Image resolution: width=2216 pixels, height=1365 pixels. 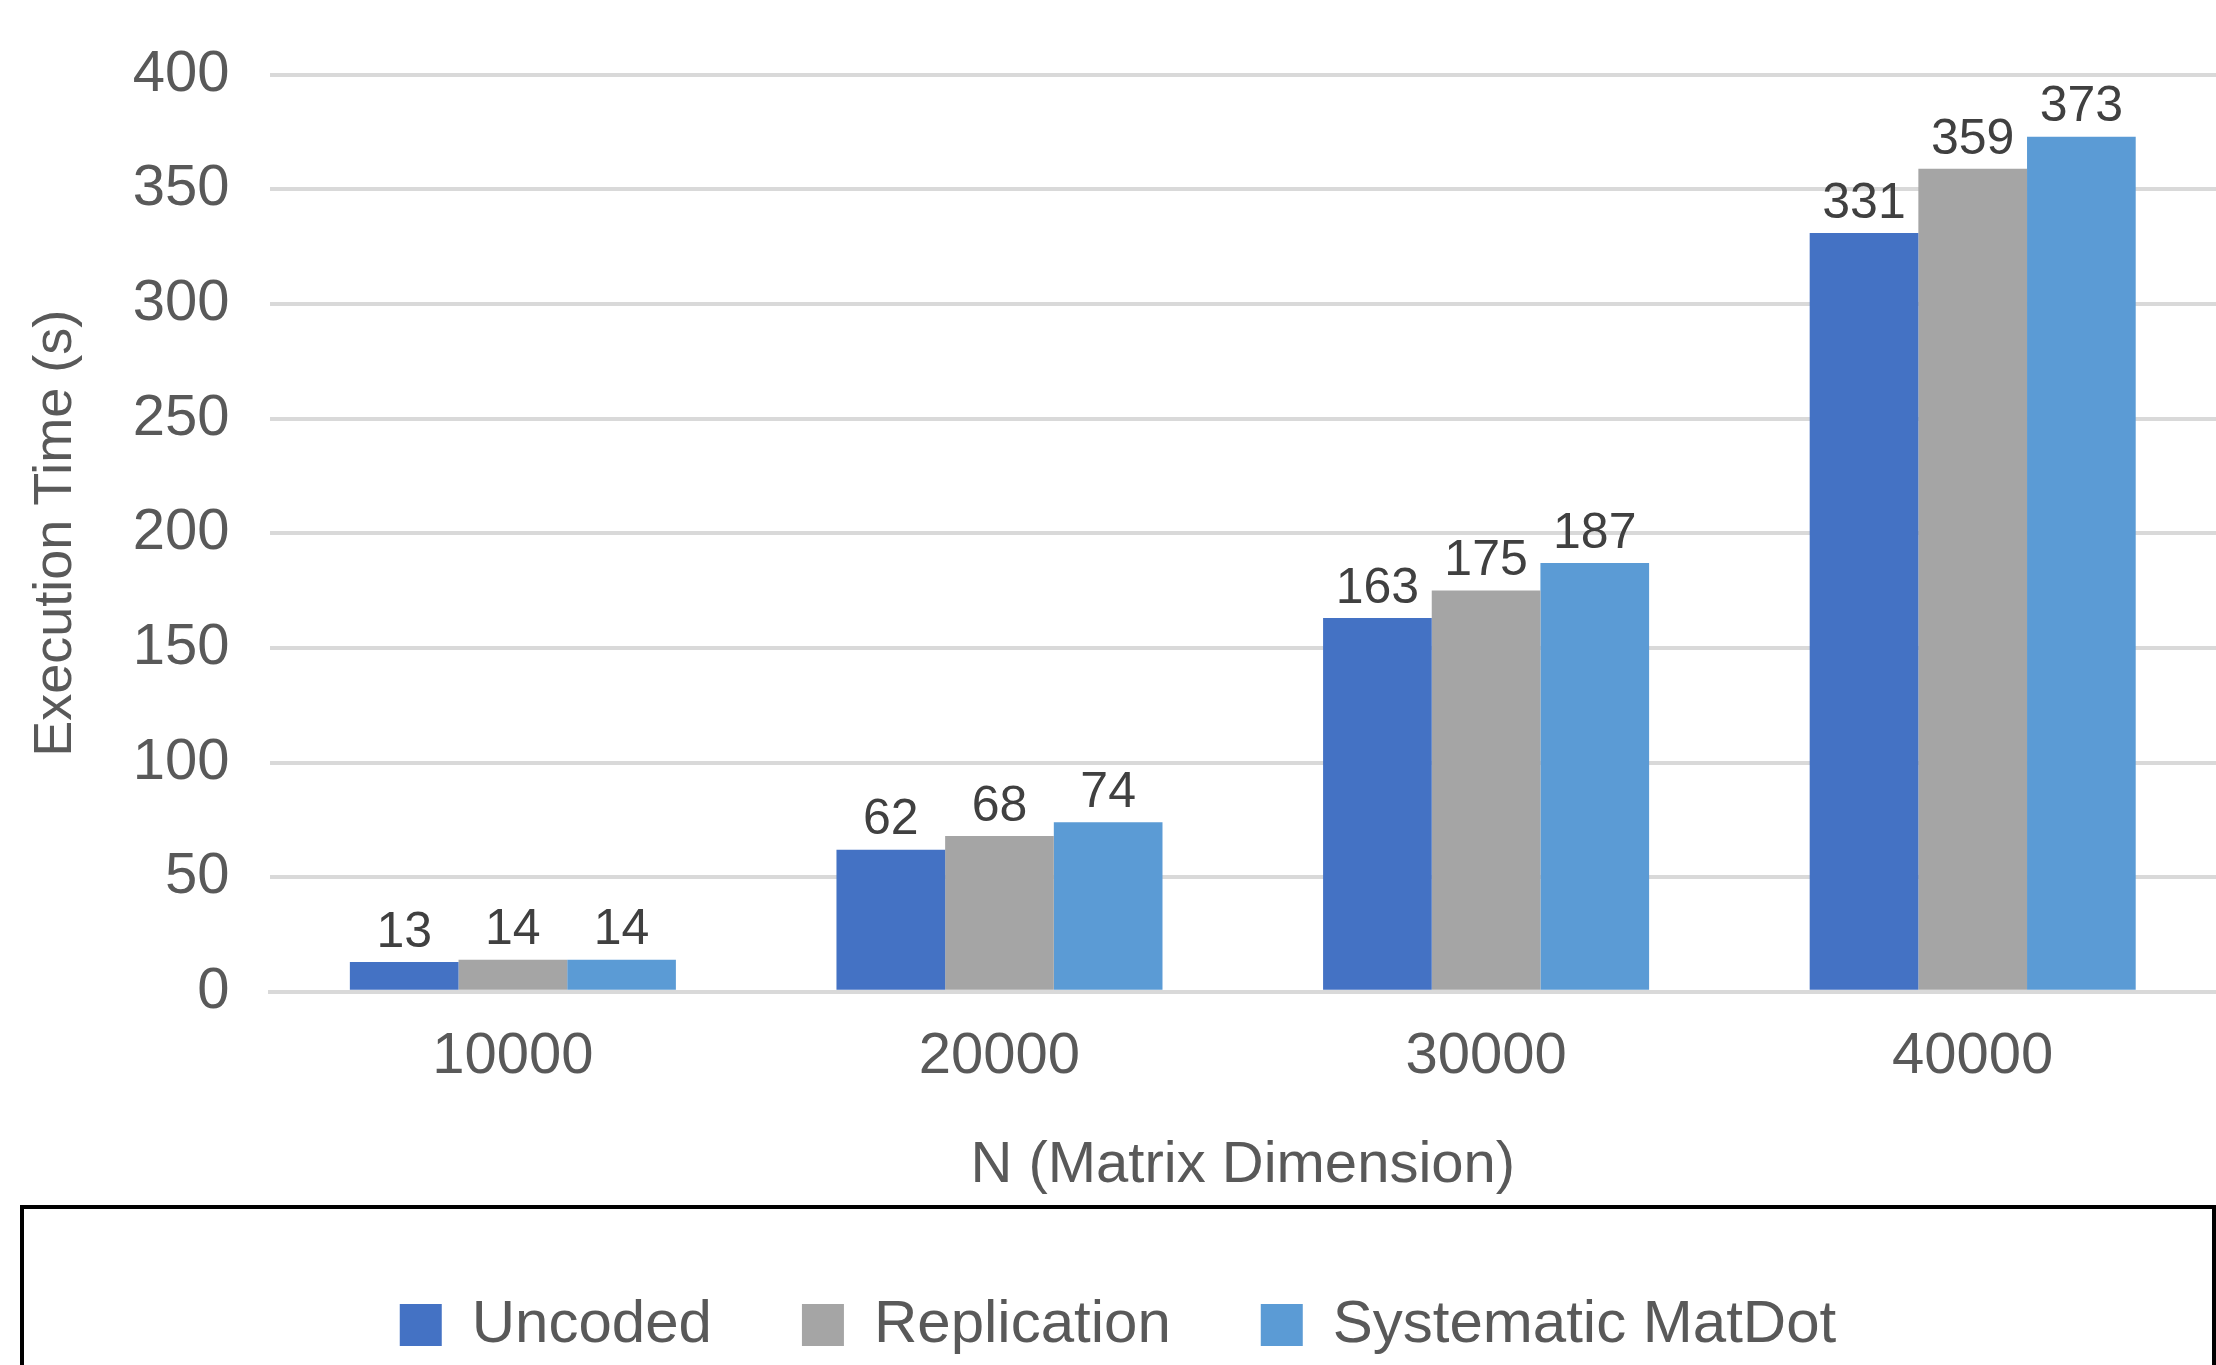 I want to click on data-label: 13, so click(x=404, y=929).